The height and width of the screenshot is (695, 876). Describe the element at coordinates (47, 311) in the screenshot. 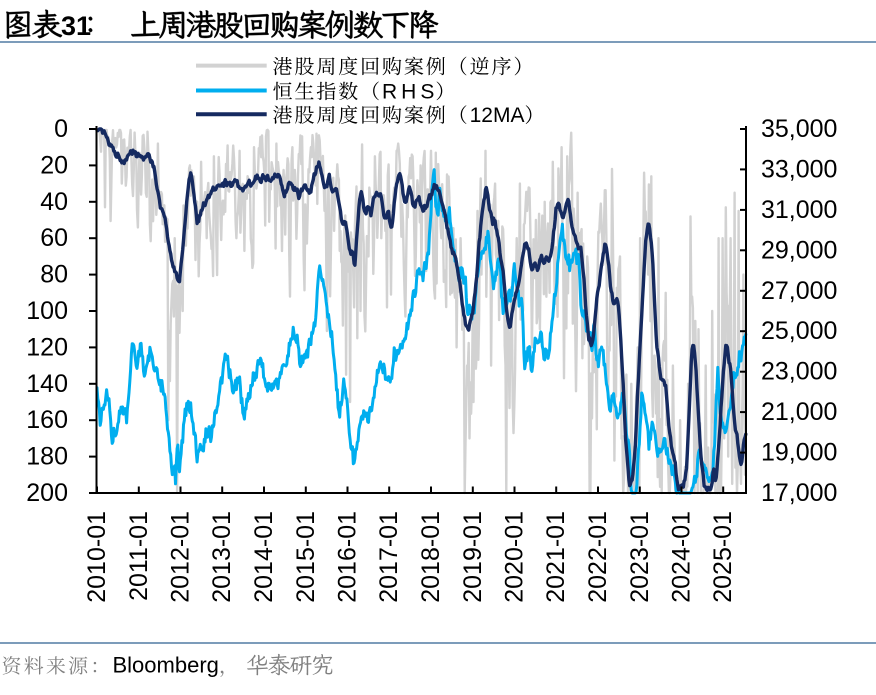

I see `svg-text: 100` at that location.